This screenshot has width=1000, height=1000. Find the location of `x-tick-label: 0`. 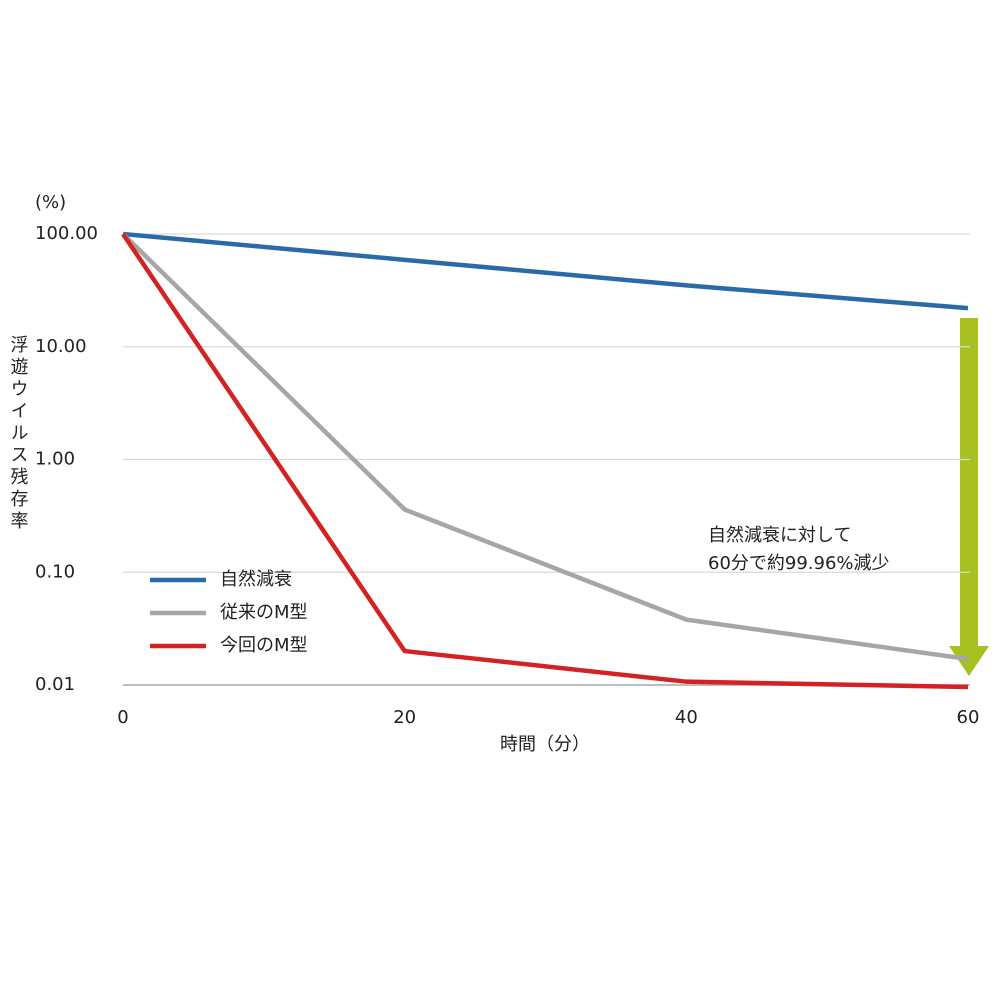

x-tick-label: 0 is located at coordinates (122, 717).